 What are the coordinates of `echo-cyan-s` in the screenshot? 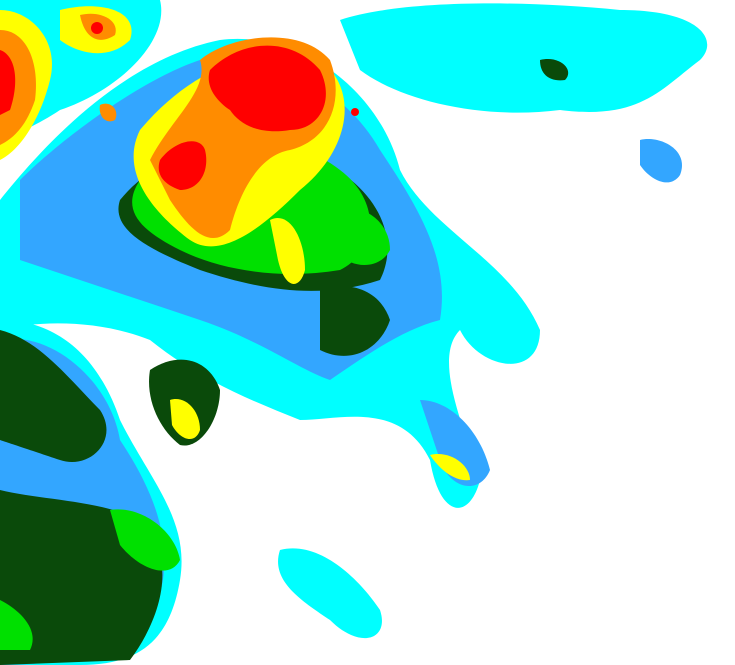 It's located at (330, 593).